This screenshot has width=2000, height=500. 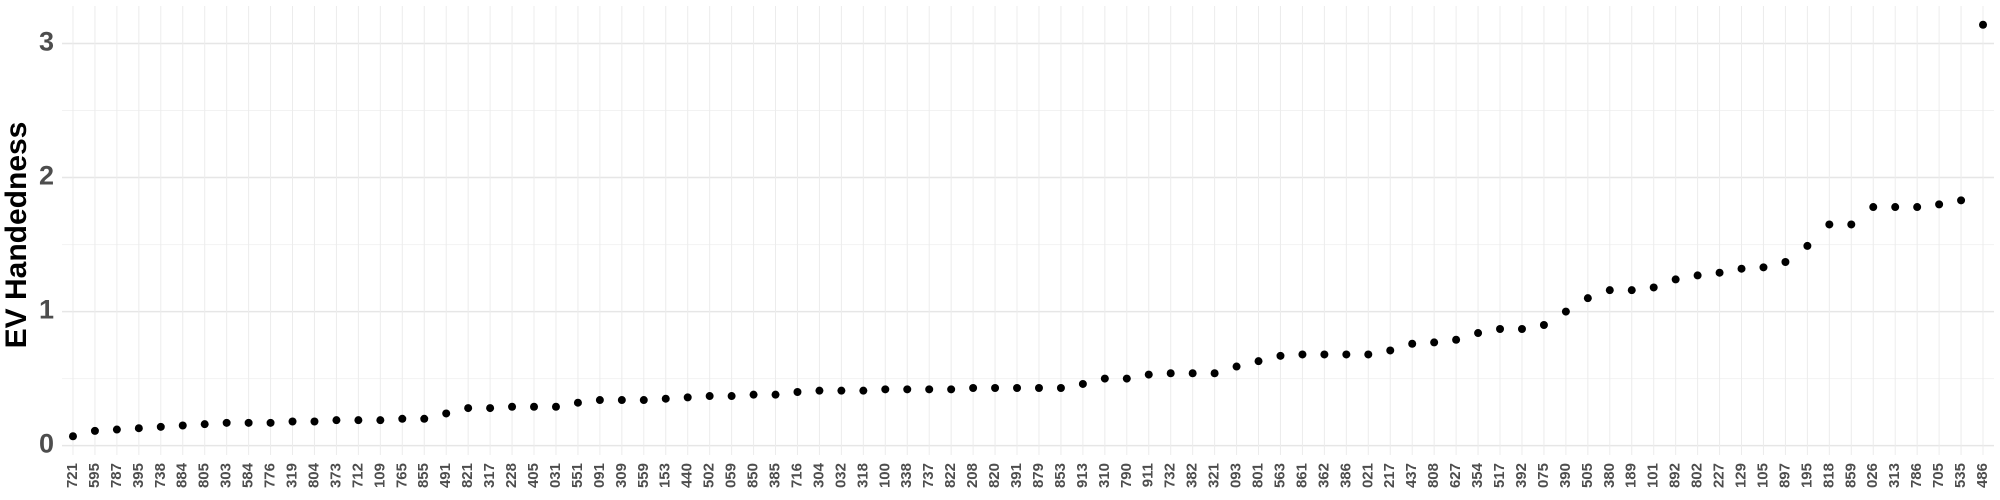 What do you see at coordinates (818, 475) in the screenshot?
I see `x-tick-label: 304` at bounding box center [818, 475].